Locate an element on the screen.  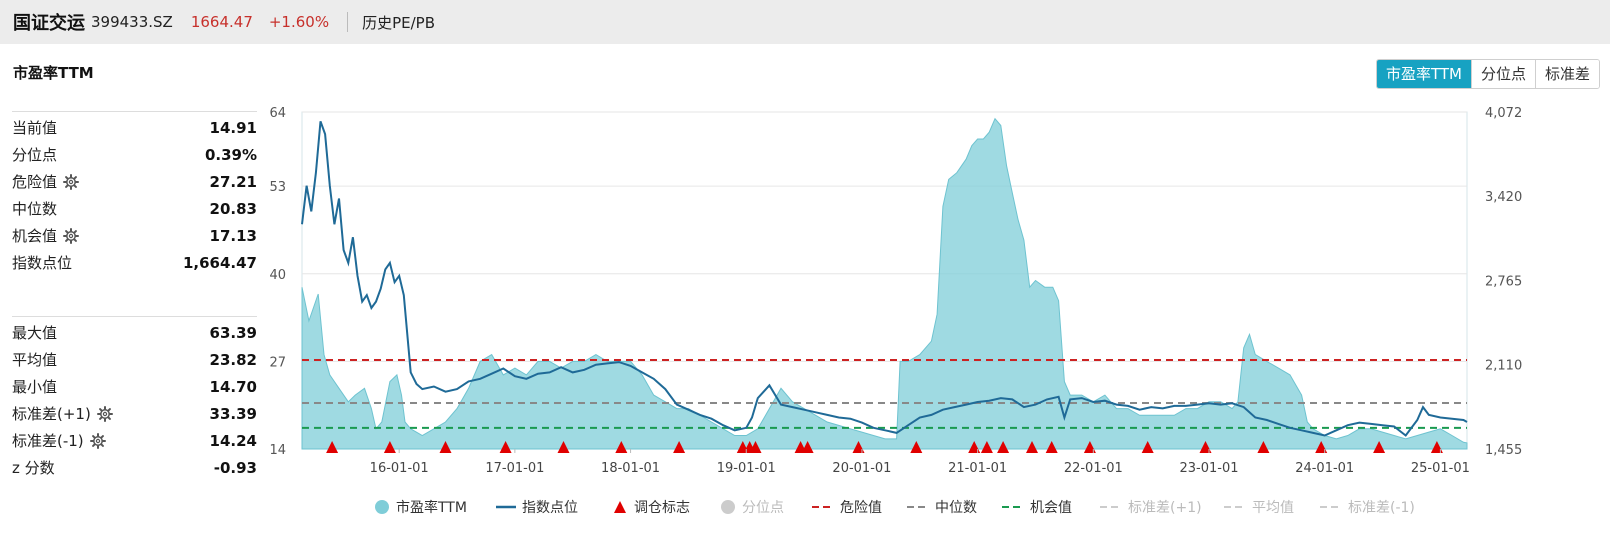
stat-label-text: z 分数 is located at coordinates (33, 468).